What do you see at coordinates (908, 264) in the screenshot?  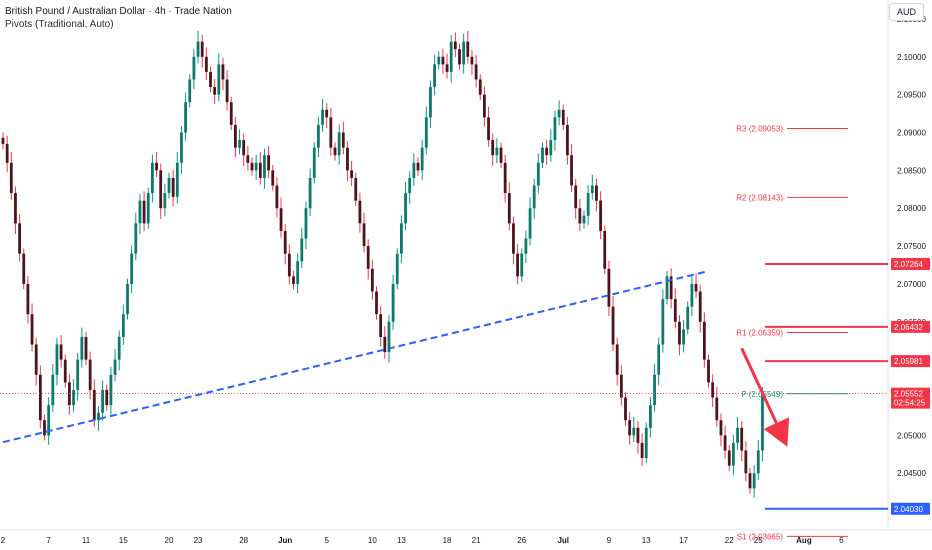 I see `level-price-text: 2.07264` at bounding box center [908, 264].